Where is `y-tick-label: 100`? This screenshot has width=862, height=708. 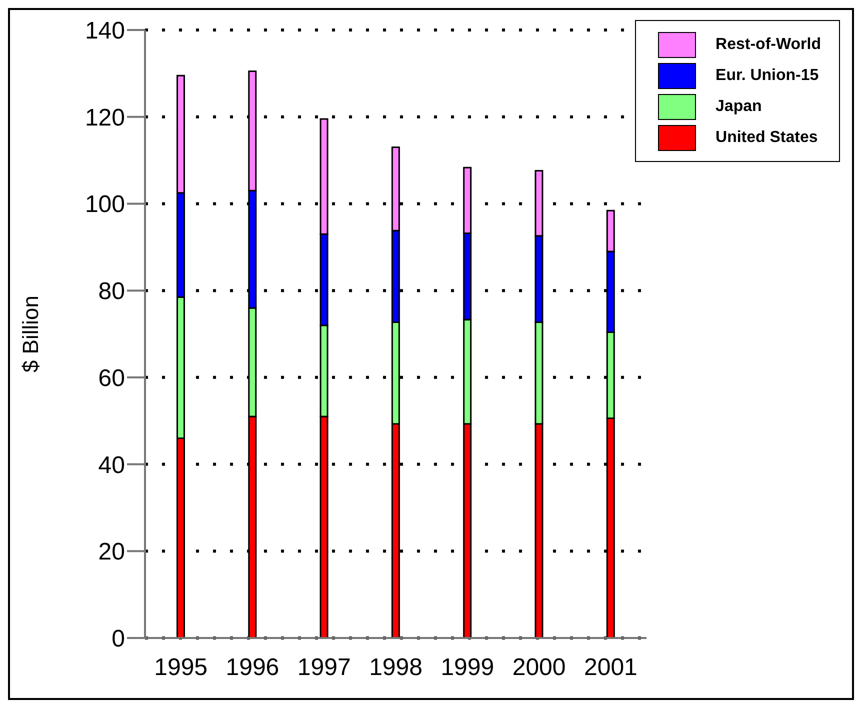 y-tick-label: 100 is located at coordinates (104, 204).